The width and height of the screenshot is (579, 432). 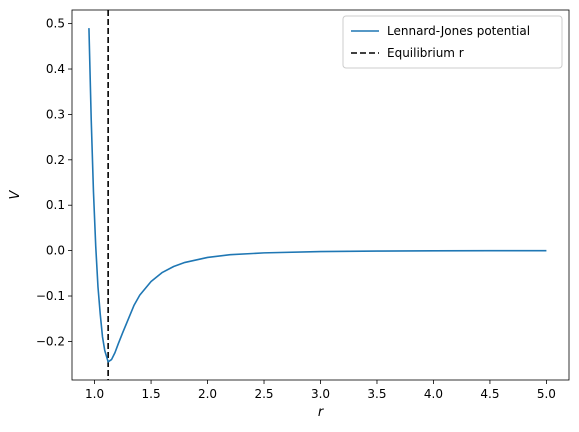 I want to click on x-tick-label: 2.0, so click(x=207, y=394).